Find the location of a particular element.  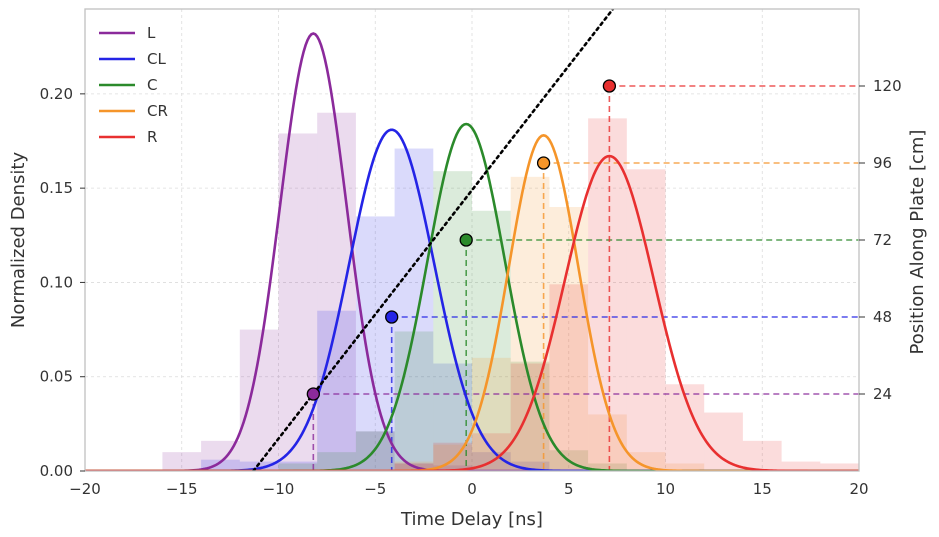

y2-tick-label: 24 is located at coordinates (882, 394).